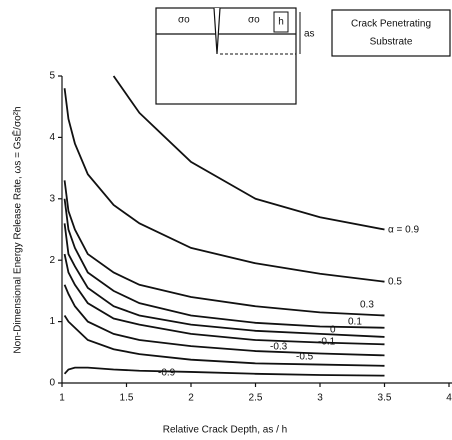 The width and height of the screenshot is (452, 440). Describe the element at coordinates (52, 321) in the screenshot. I see `y-tick-label: 1` at that location.